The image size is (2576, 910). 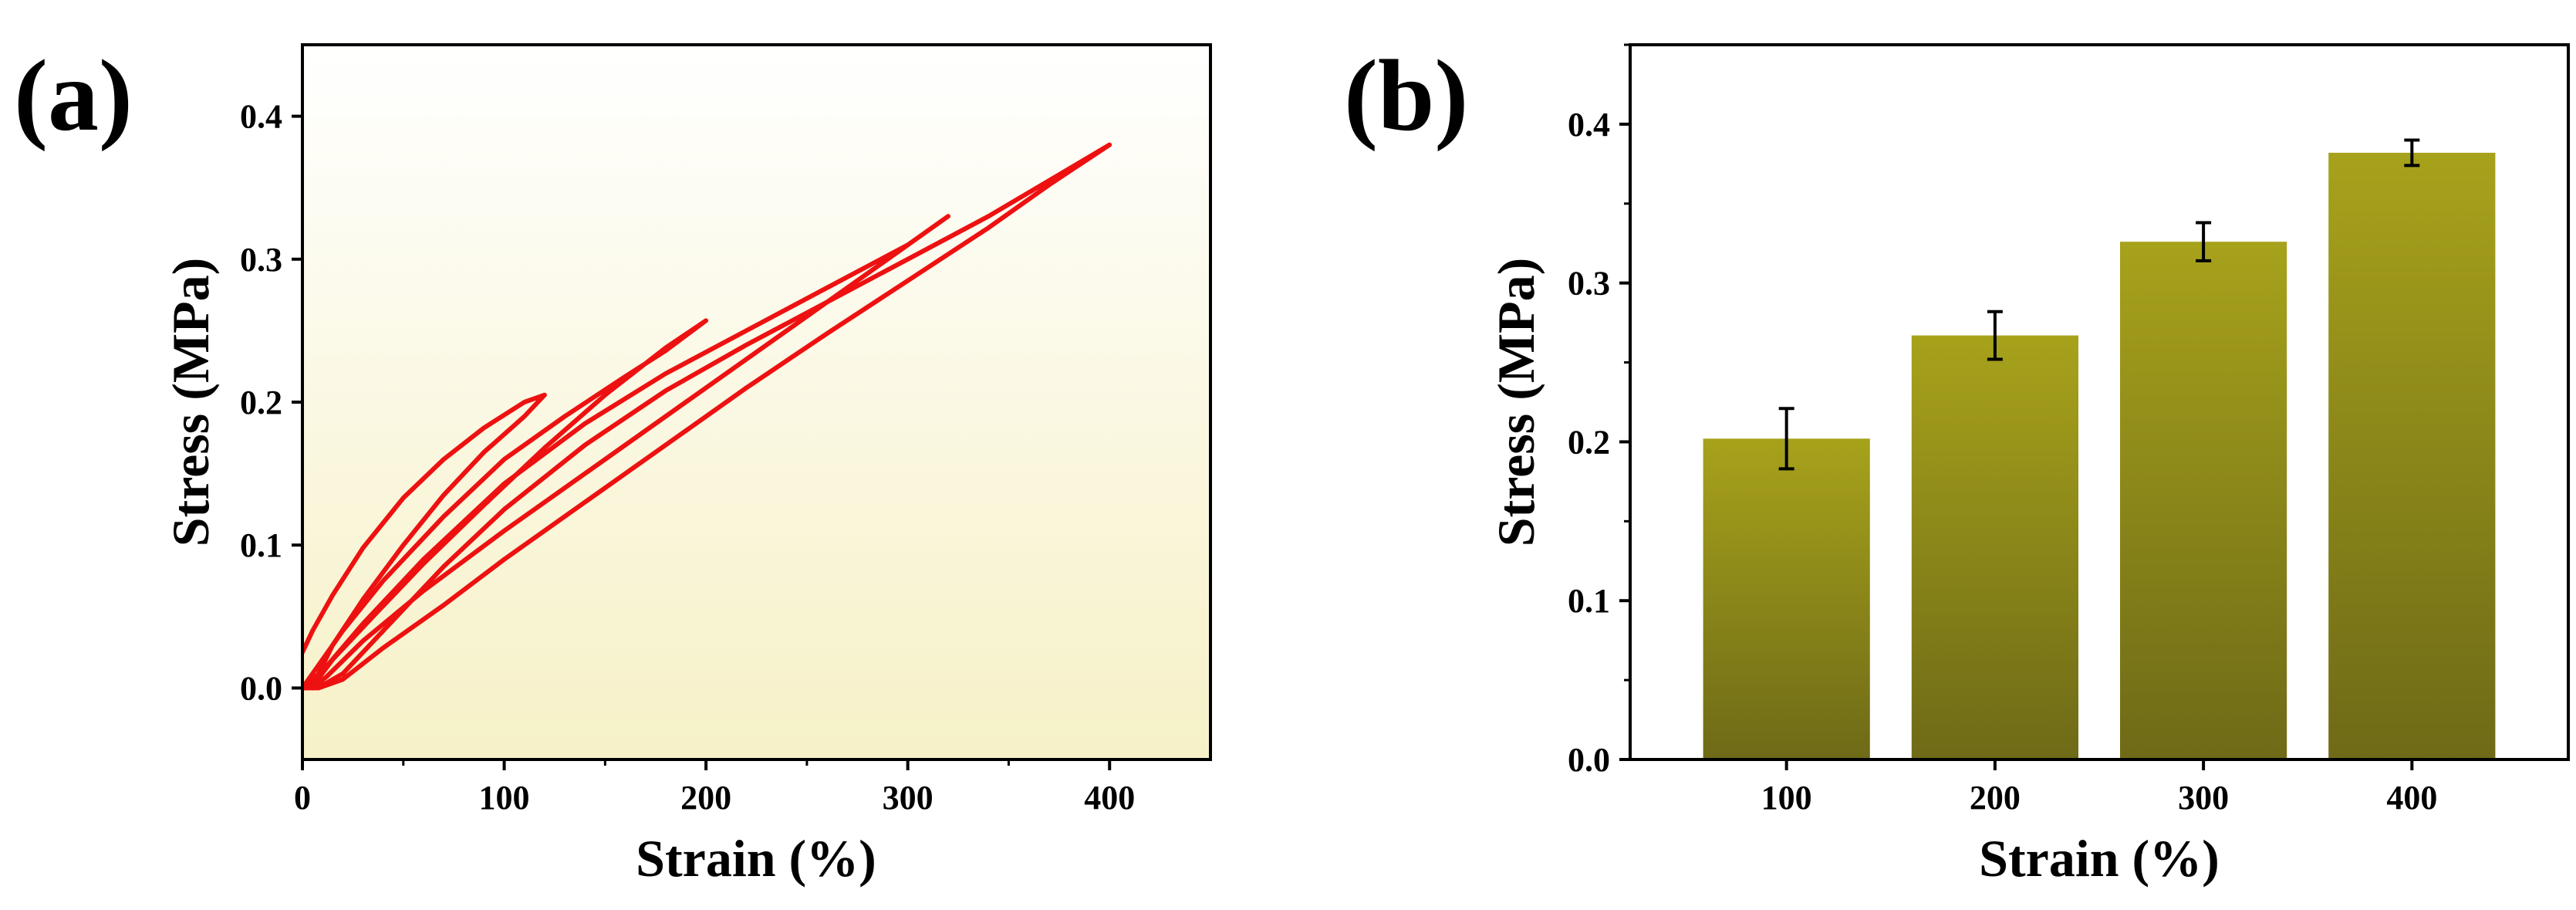 I want to click on y-axis-title-a: Stress (MPa), so click(x=190, y=403).